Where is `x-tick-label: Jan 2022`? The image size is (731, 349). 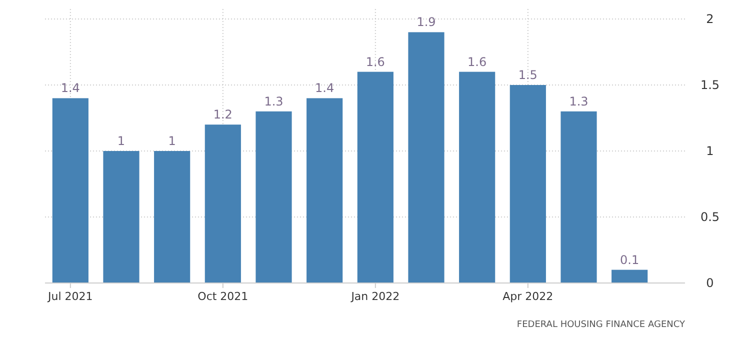
x-tick-label: Jan 2022 is located at coordinates (375, 296).